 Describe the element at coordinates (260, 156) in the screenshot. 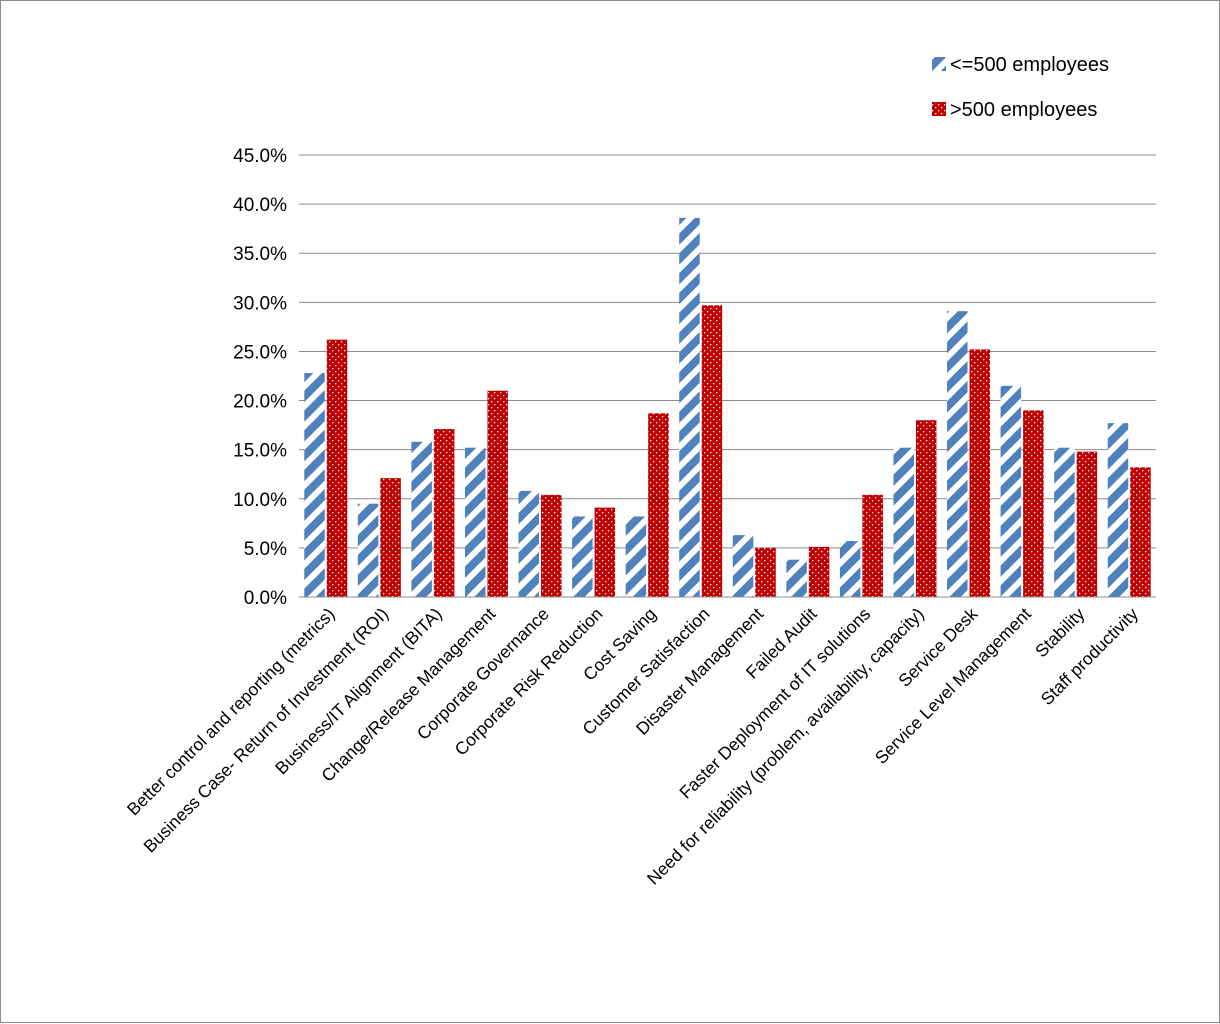

I see `y-tick-label: 45.0%` at that location.